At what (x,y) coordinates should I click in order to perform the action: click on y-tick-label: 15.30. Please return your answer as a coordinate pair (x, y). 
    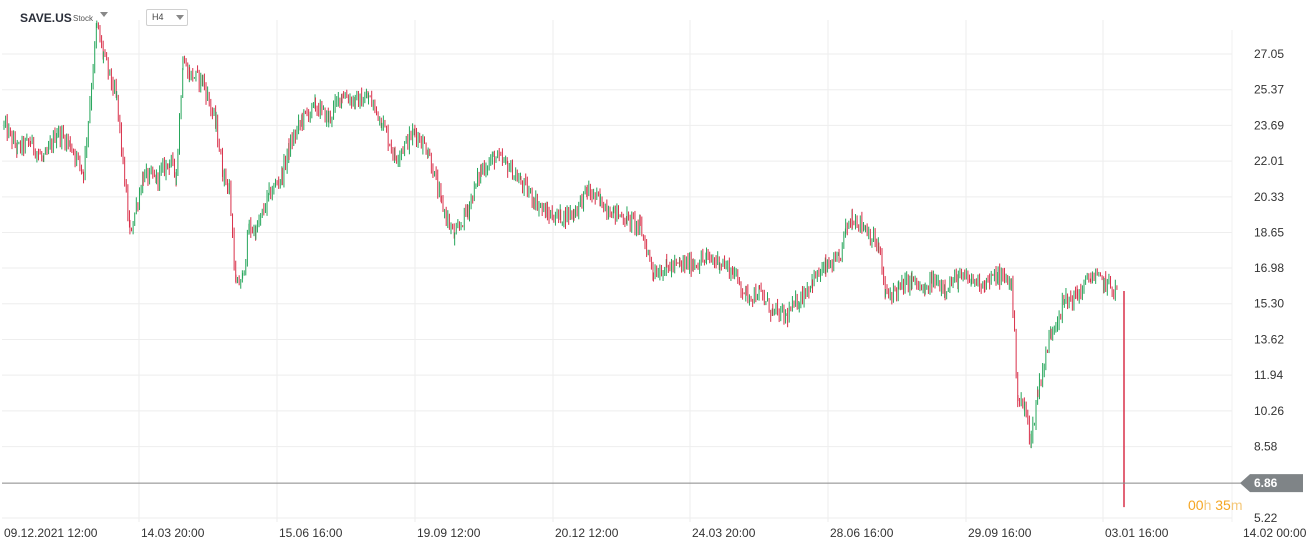
    Looking at the image, I should click on (1269, 304).